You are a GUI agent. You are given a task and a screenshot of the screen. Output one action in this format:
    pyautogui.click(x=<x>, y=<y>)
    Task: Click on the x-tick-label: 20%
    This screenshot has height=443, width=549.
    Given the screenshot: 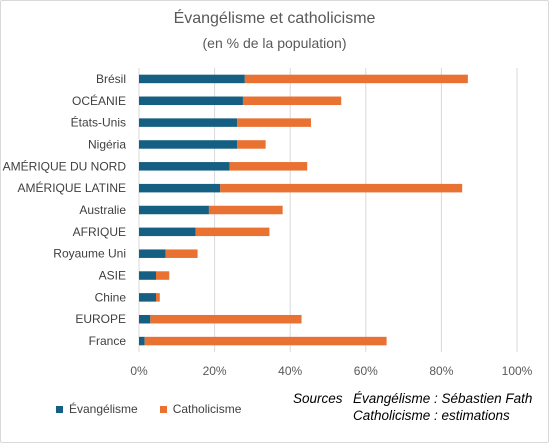 What is the action you would take?
    pyautogui.click(x=215, y=371)
    